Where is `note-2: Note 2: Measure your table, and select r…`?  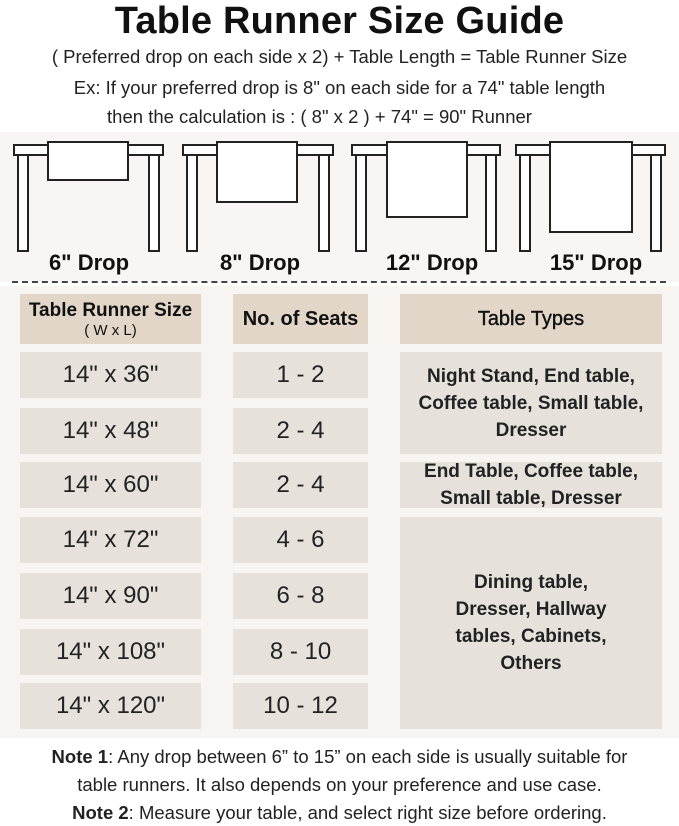
note-2: Note 2: Measure your table, and select r… is located at coordinates (339, 813).